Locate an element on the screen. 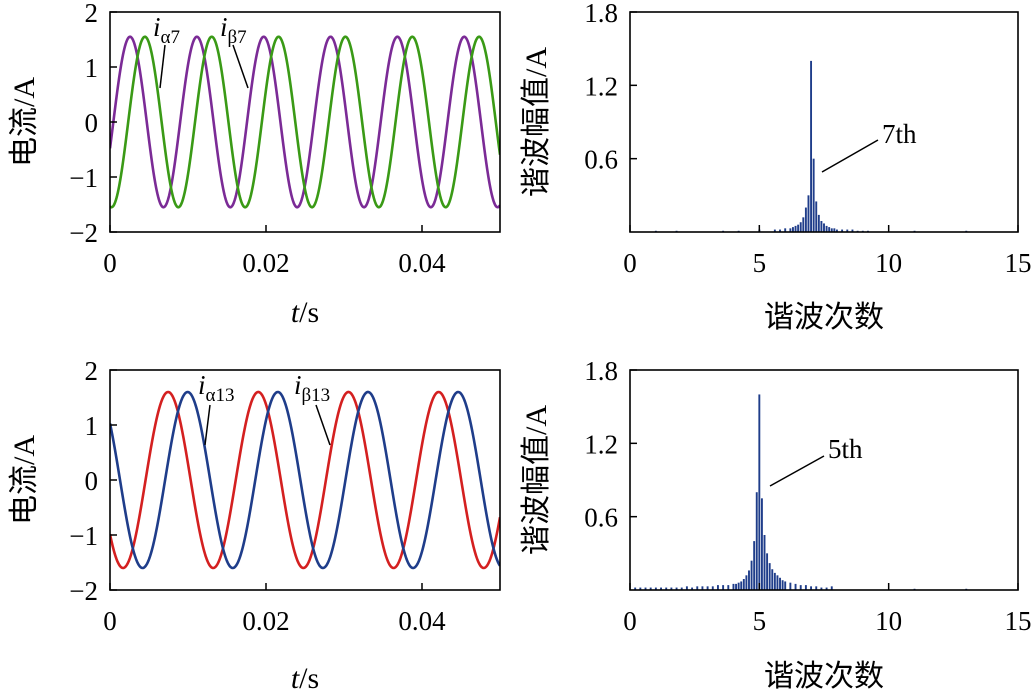 The height and width of the screenshot is (696, 1035). bar-5.8 is located at coordinates (780, 583).